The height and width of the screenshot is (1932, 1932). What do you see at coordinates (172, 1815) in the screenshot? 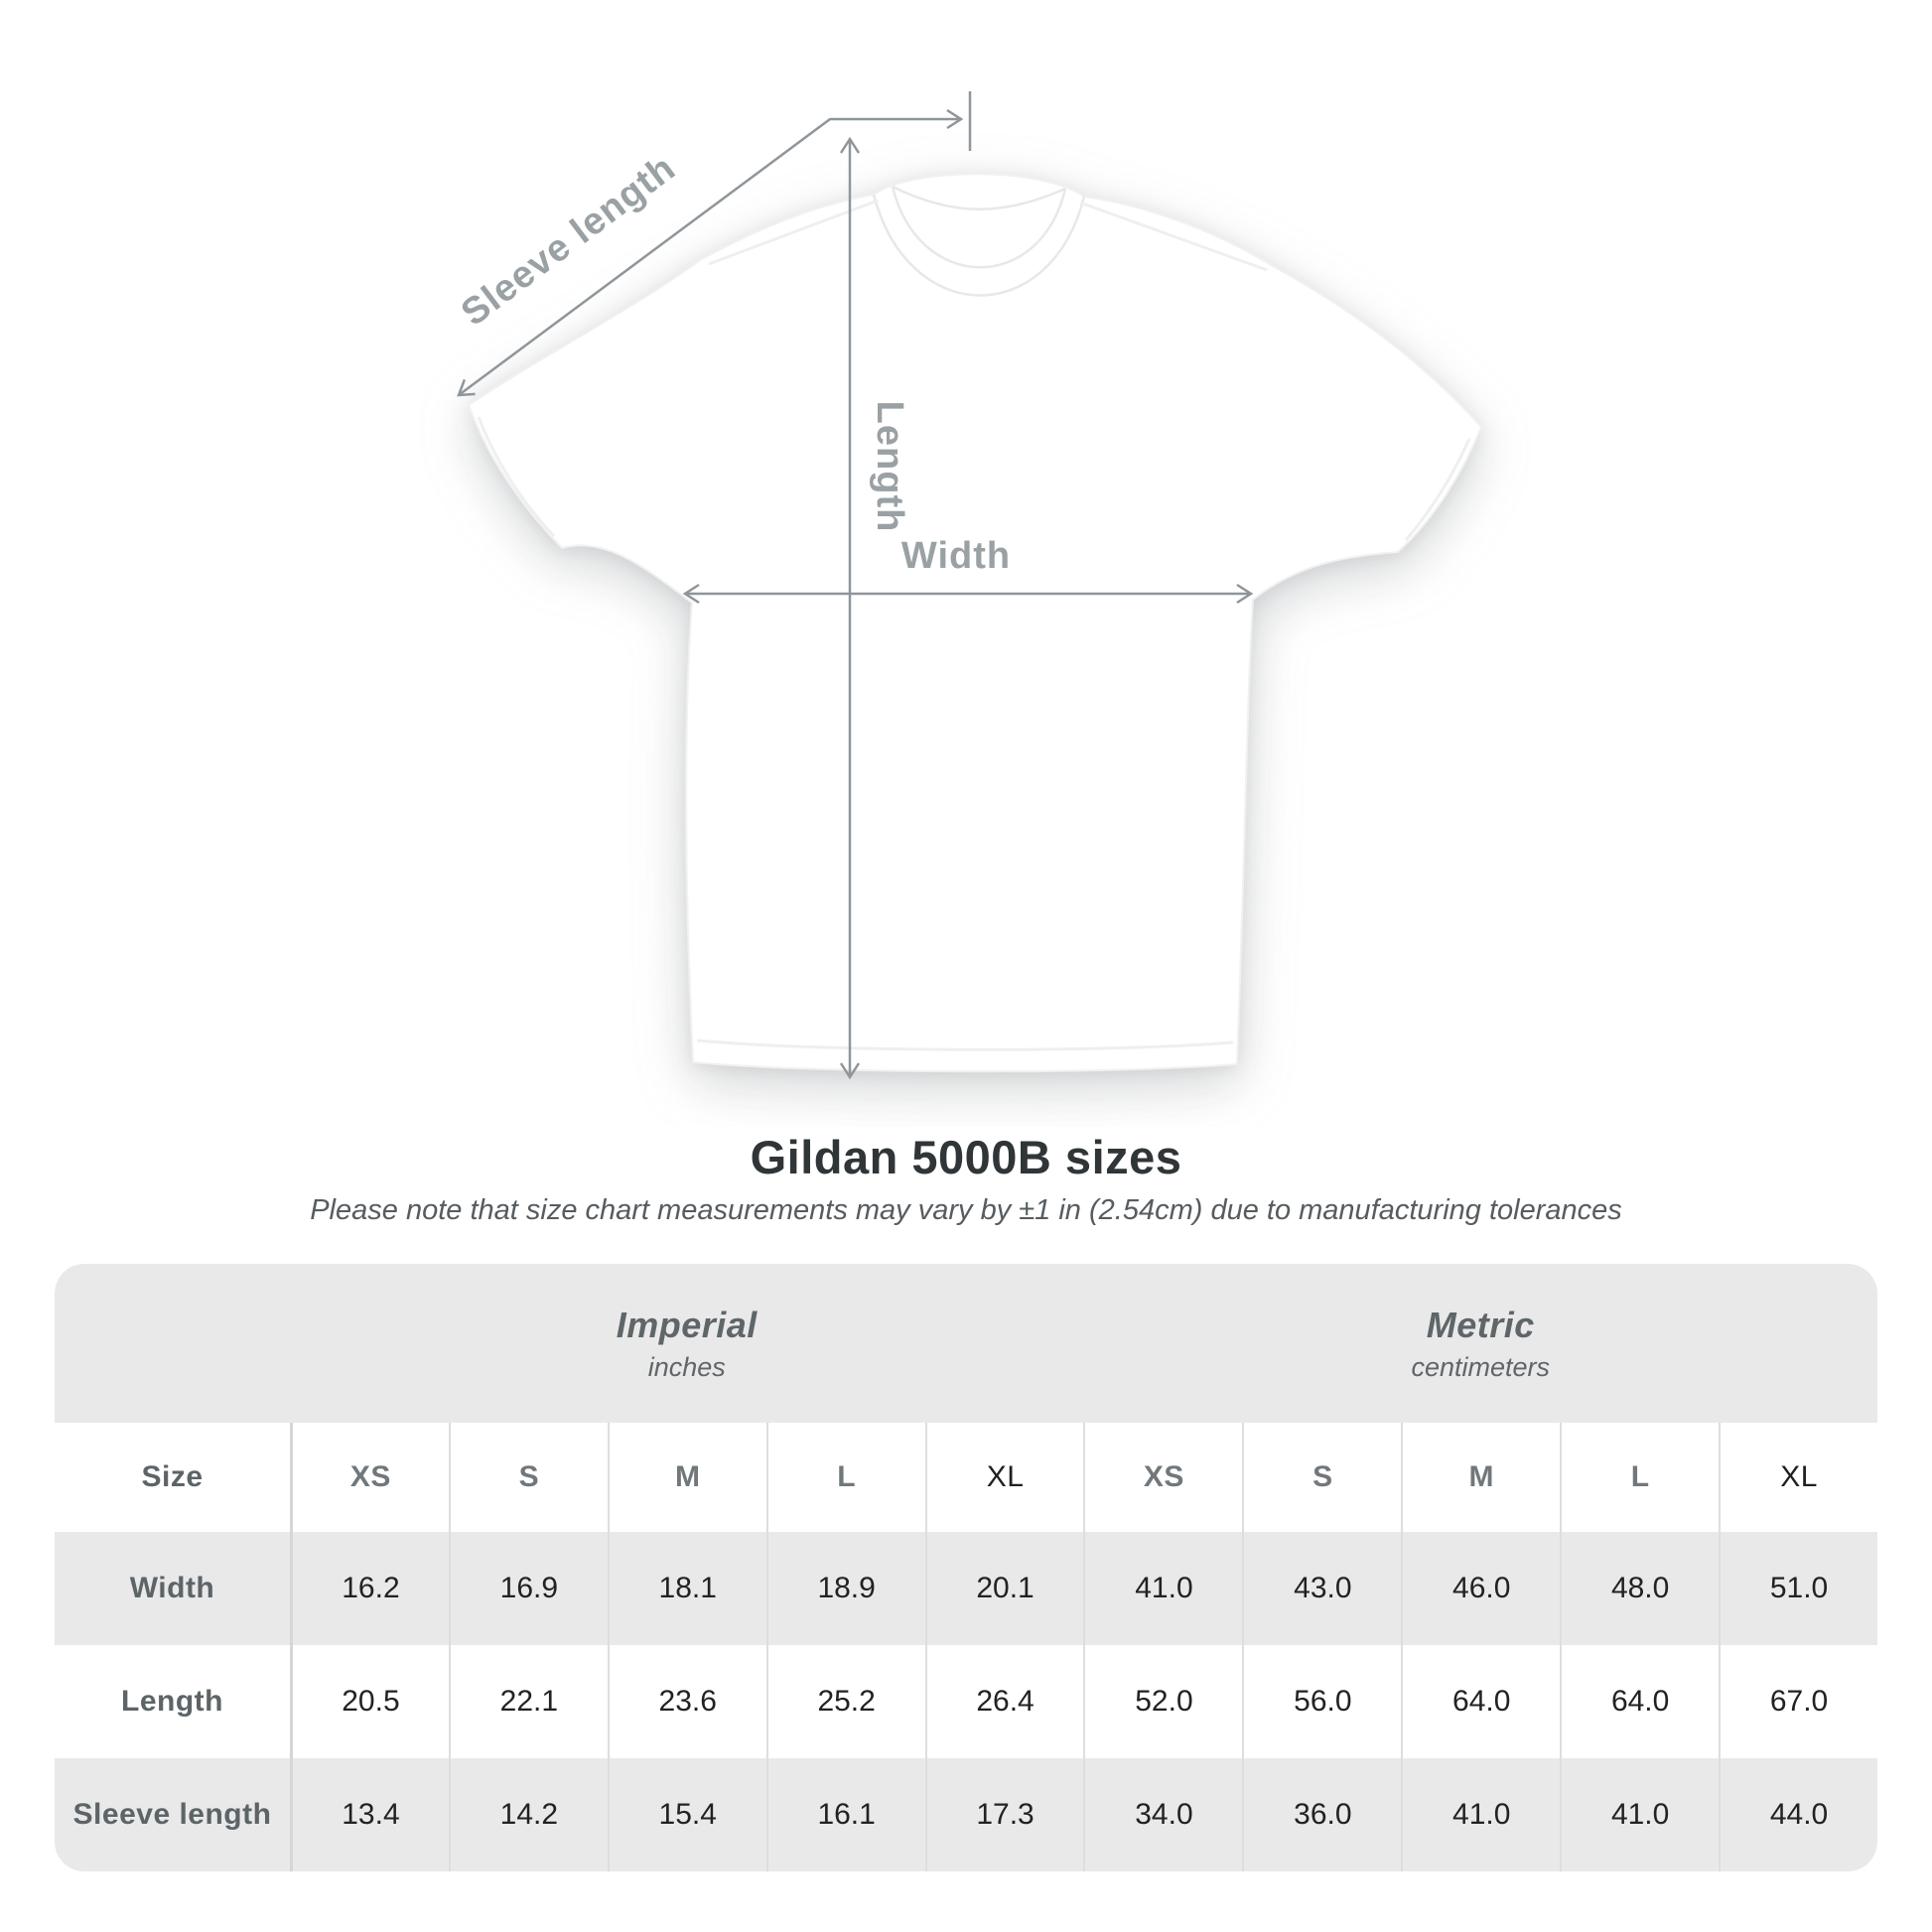
I see `row-label-sleeve-length: Sleeve length` at bounding box center [172, 1815].